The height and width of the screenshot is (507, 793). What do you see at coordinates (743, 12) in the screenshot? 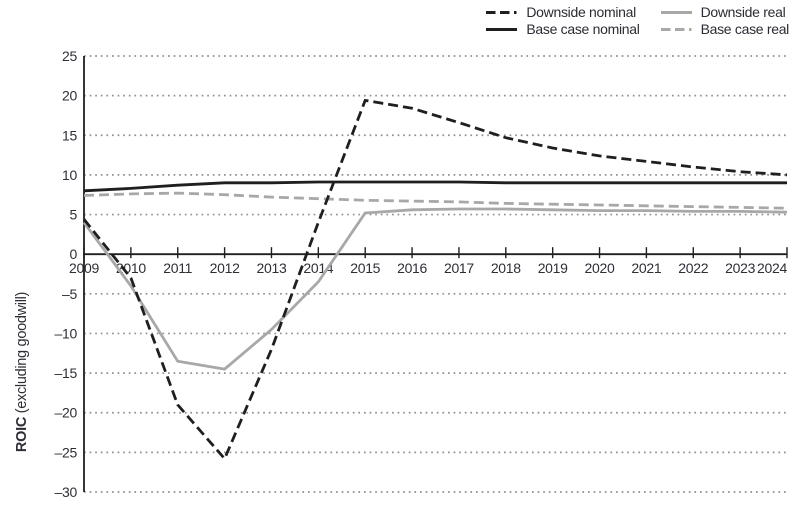
I see `legend-label: Downside real` at bounding box center [743, 12].